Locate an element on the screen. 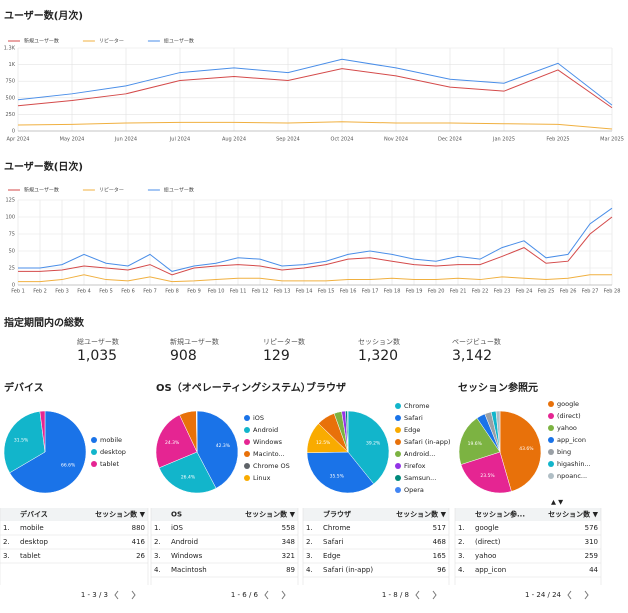  kpi-value: 1,035 is located at coordinates (97, 356).